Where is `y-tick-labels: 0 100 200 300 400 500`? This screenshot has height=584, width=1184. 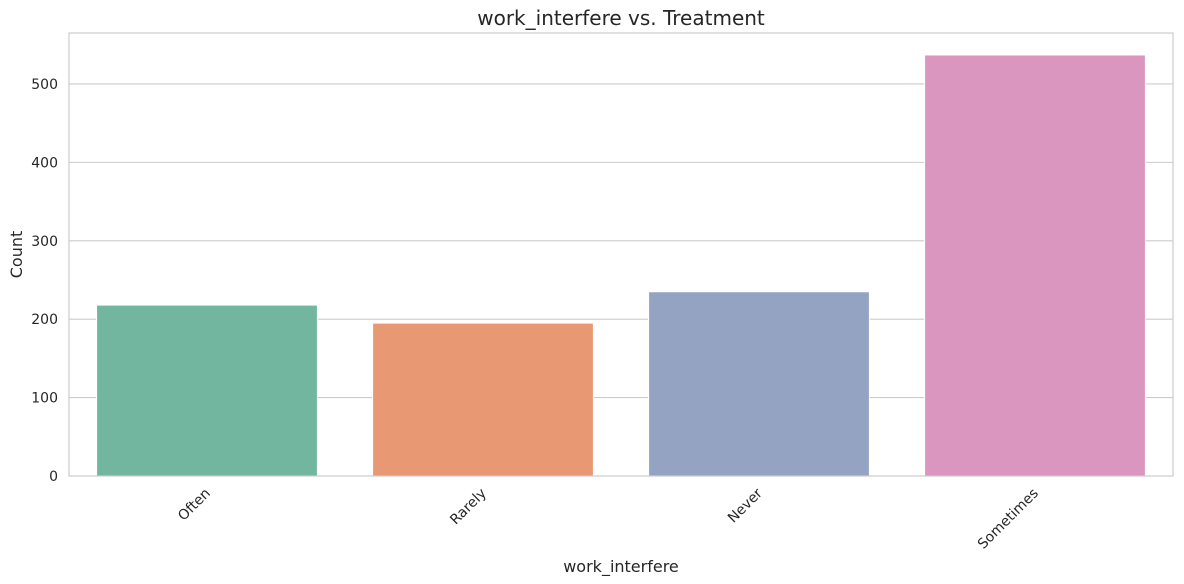 y-tick-labels: 0 100 200 300 400 500 is located at coordinates (44, 281).